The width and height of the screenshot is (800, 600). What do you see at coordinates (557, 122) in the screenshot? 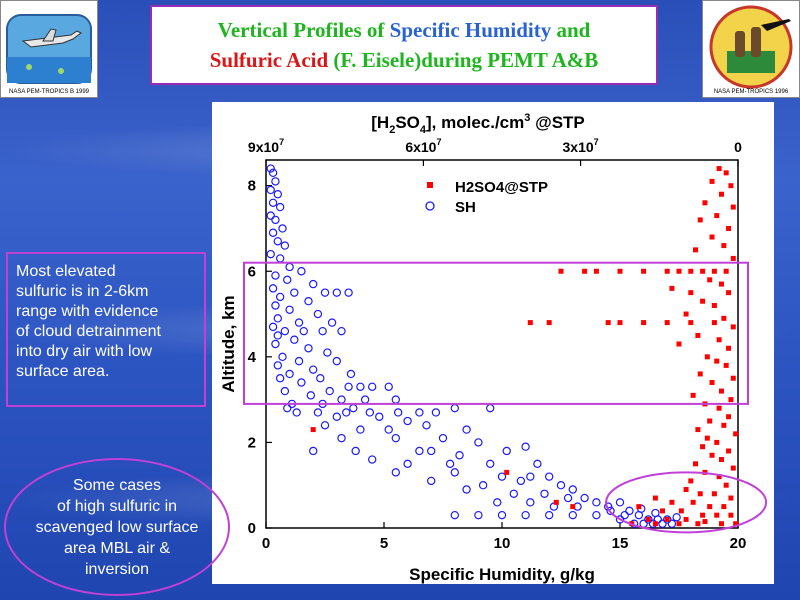
I see `top-axis-label-d: @STP` at bounding box center [557, 122].